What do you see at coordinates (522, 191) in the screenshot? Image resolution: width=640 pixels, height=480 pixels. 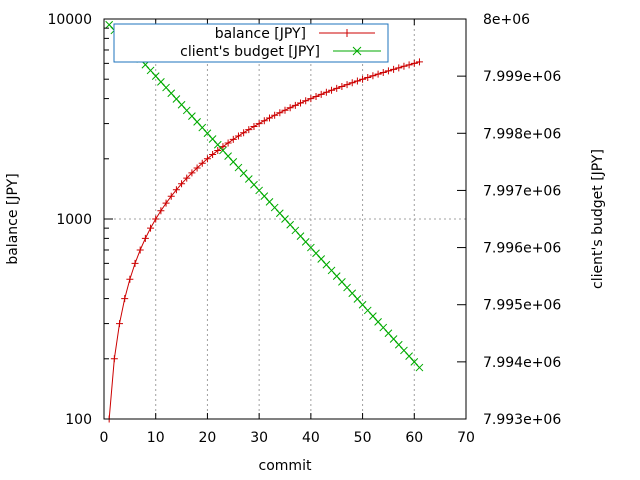 I see `y2-tick-label: 7.997e+06` at bounding box center [522, 191].